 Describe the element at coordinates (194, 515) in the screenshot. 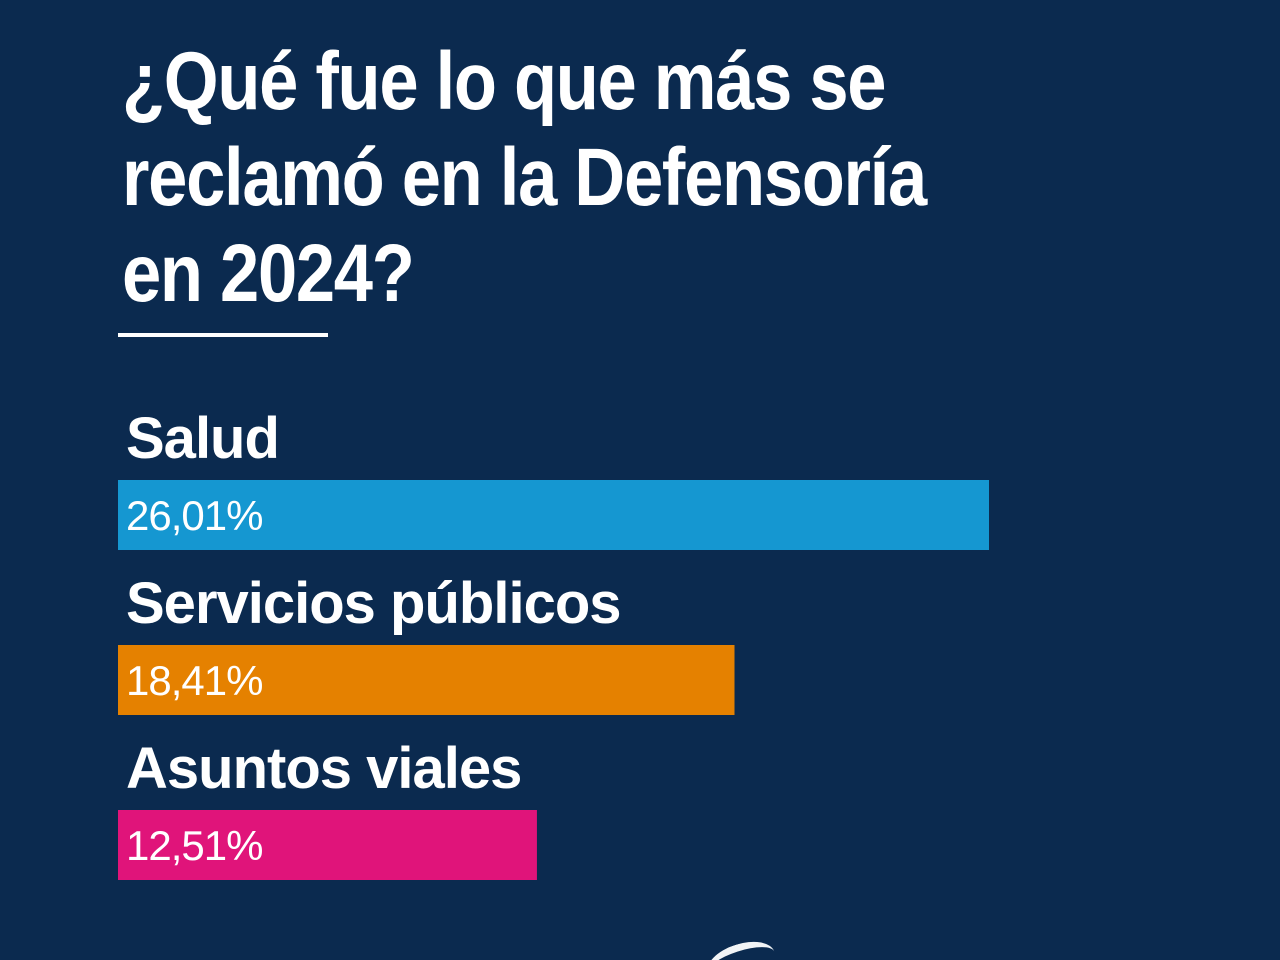

I see `value-label-salud: 26,01%` at that location.